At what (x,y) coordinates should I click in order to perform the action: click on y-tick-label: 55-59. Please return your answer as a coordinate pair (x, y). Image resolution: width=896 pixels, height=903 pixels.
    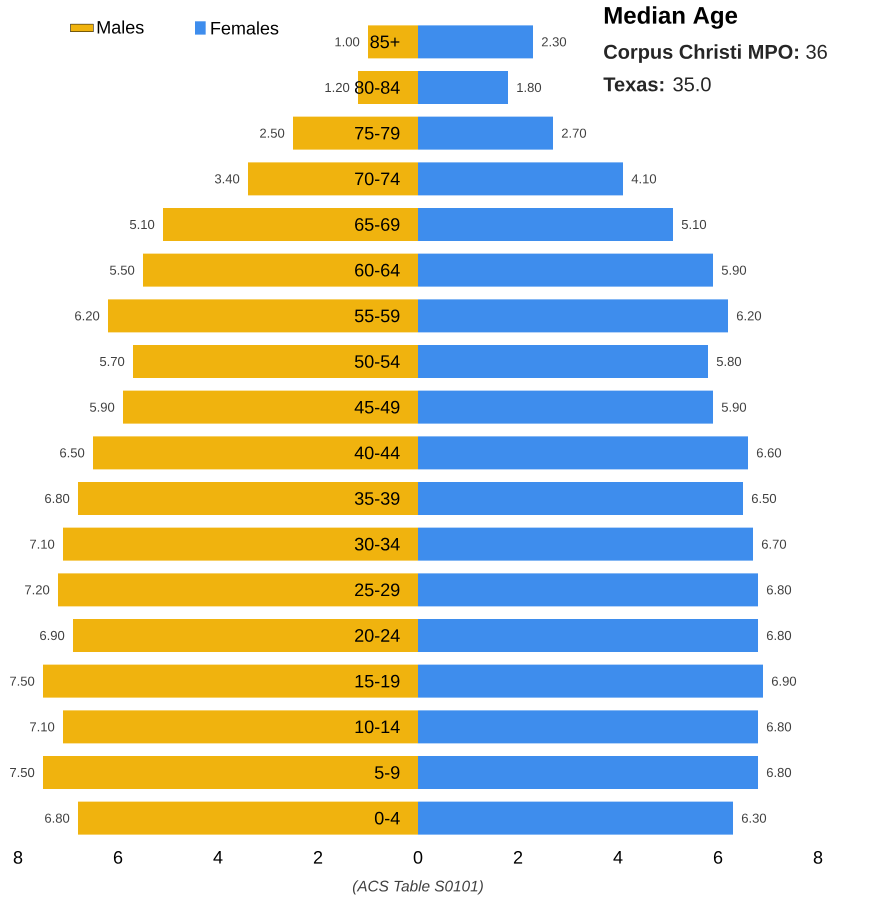
    Looking at the image, I should click on (377, 315).